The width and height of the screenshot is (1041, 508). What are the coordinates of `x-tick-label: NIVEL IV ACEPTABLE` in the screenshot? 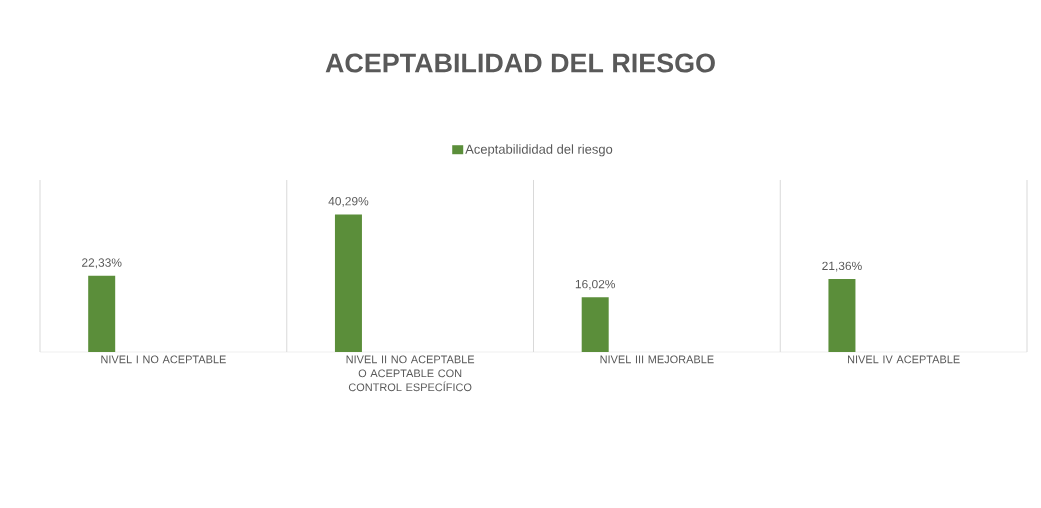 It's located at (904, 359).